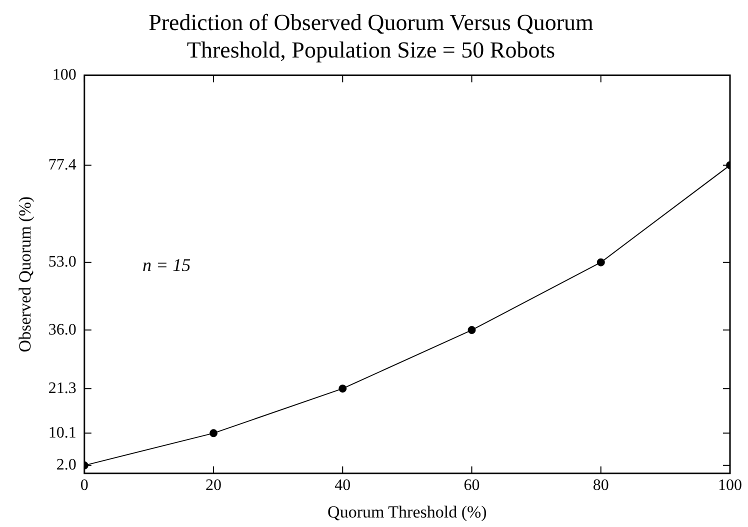 This screenshot has height=527, width=748. I want to click on annotation: n = 15, so click(166, 265).